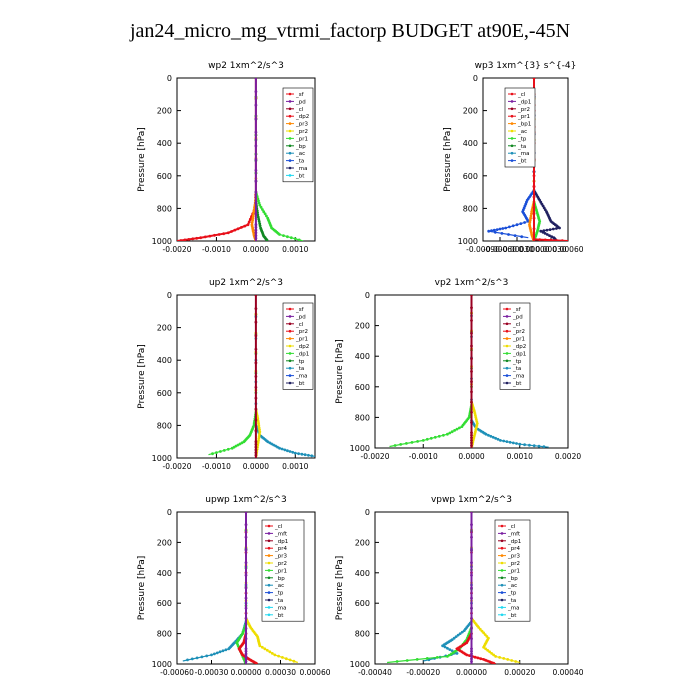 The image size is (700, 700). Describe the element at coordinates (375, 672) in the screenshot. I see `x-tick-label: -0.00040` at that location.